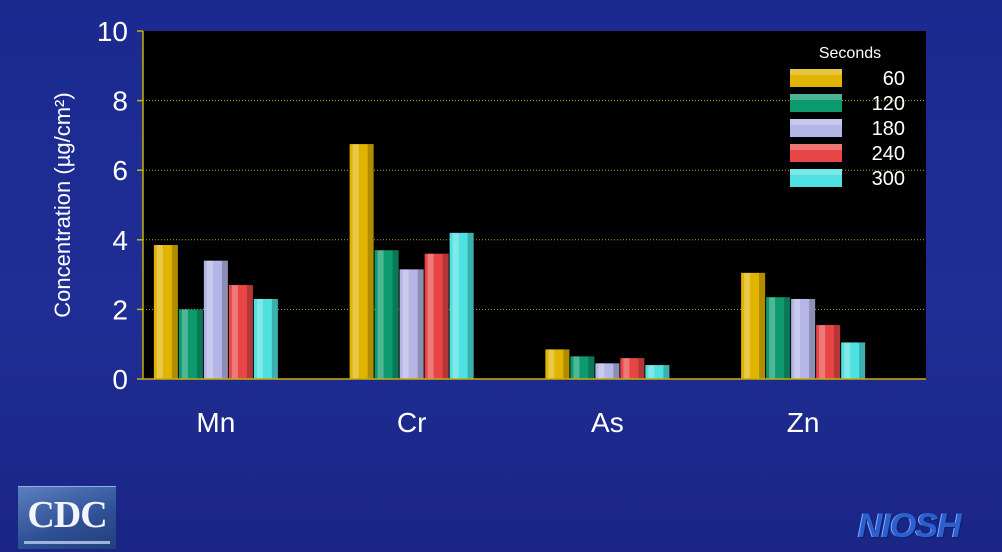 The height and width of the screenshot is (552, 1002). Describe the element at coordinates (62, 204) in the screenshot. I see `y-axis-label: Concentration (µg/cm²)` at that location.